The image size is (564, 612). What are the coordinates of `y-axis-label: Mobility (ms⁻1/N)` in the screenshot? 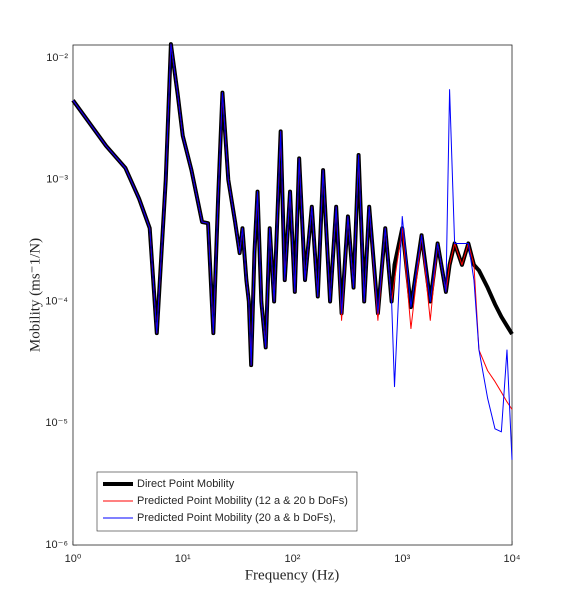 It's located at (35, 295).